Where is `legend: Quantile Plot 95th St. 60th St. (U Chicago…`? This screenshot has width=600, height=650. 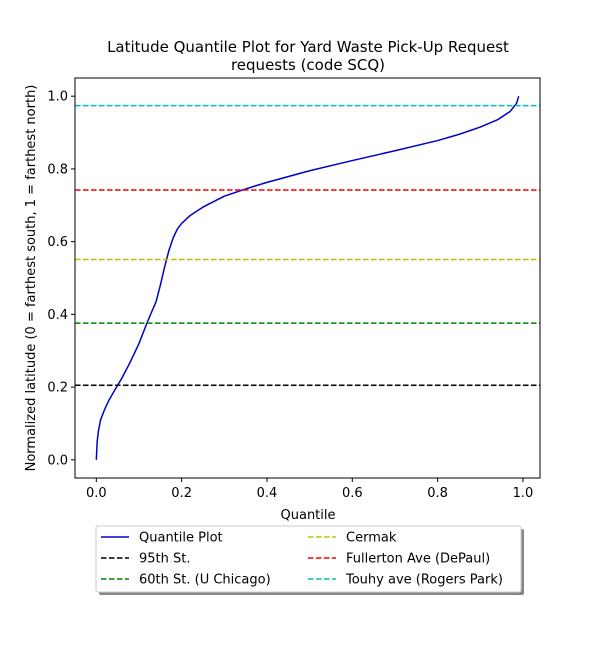 legend: Quantile Plot 95th St. 60th St. (U Chicago… is located at coordinates (309, 560).